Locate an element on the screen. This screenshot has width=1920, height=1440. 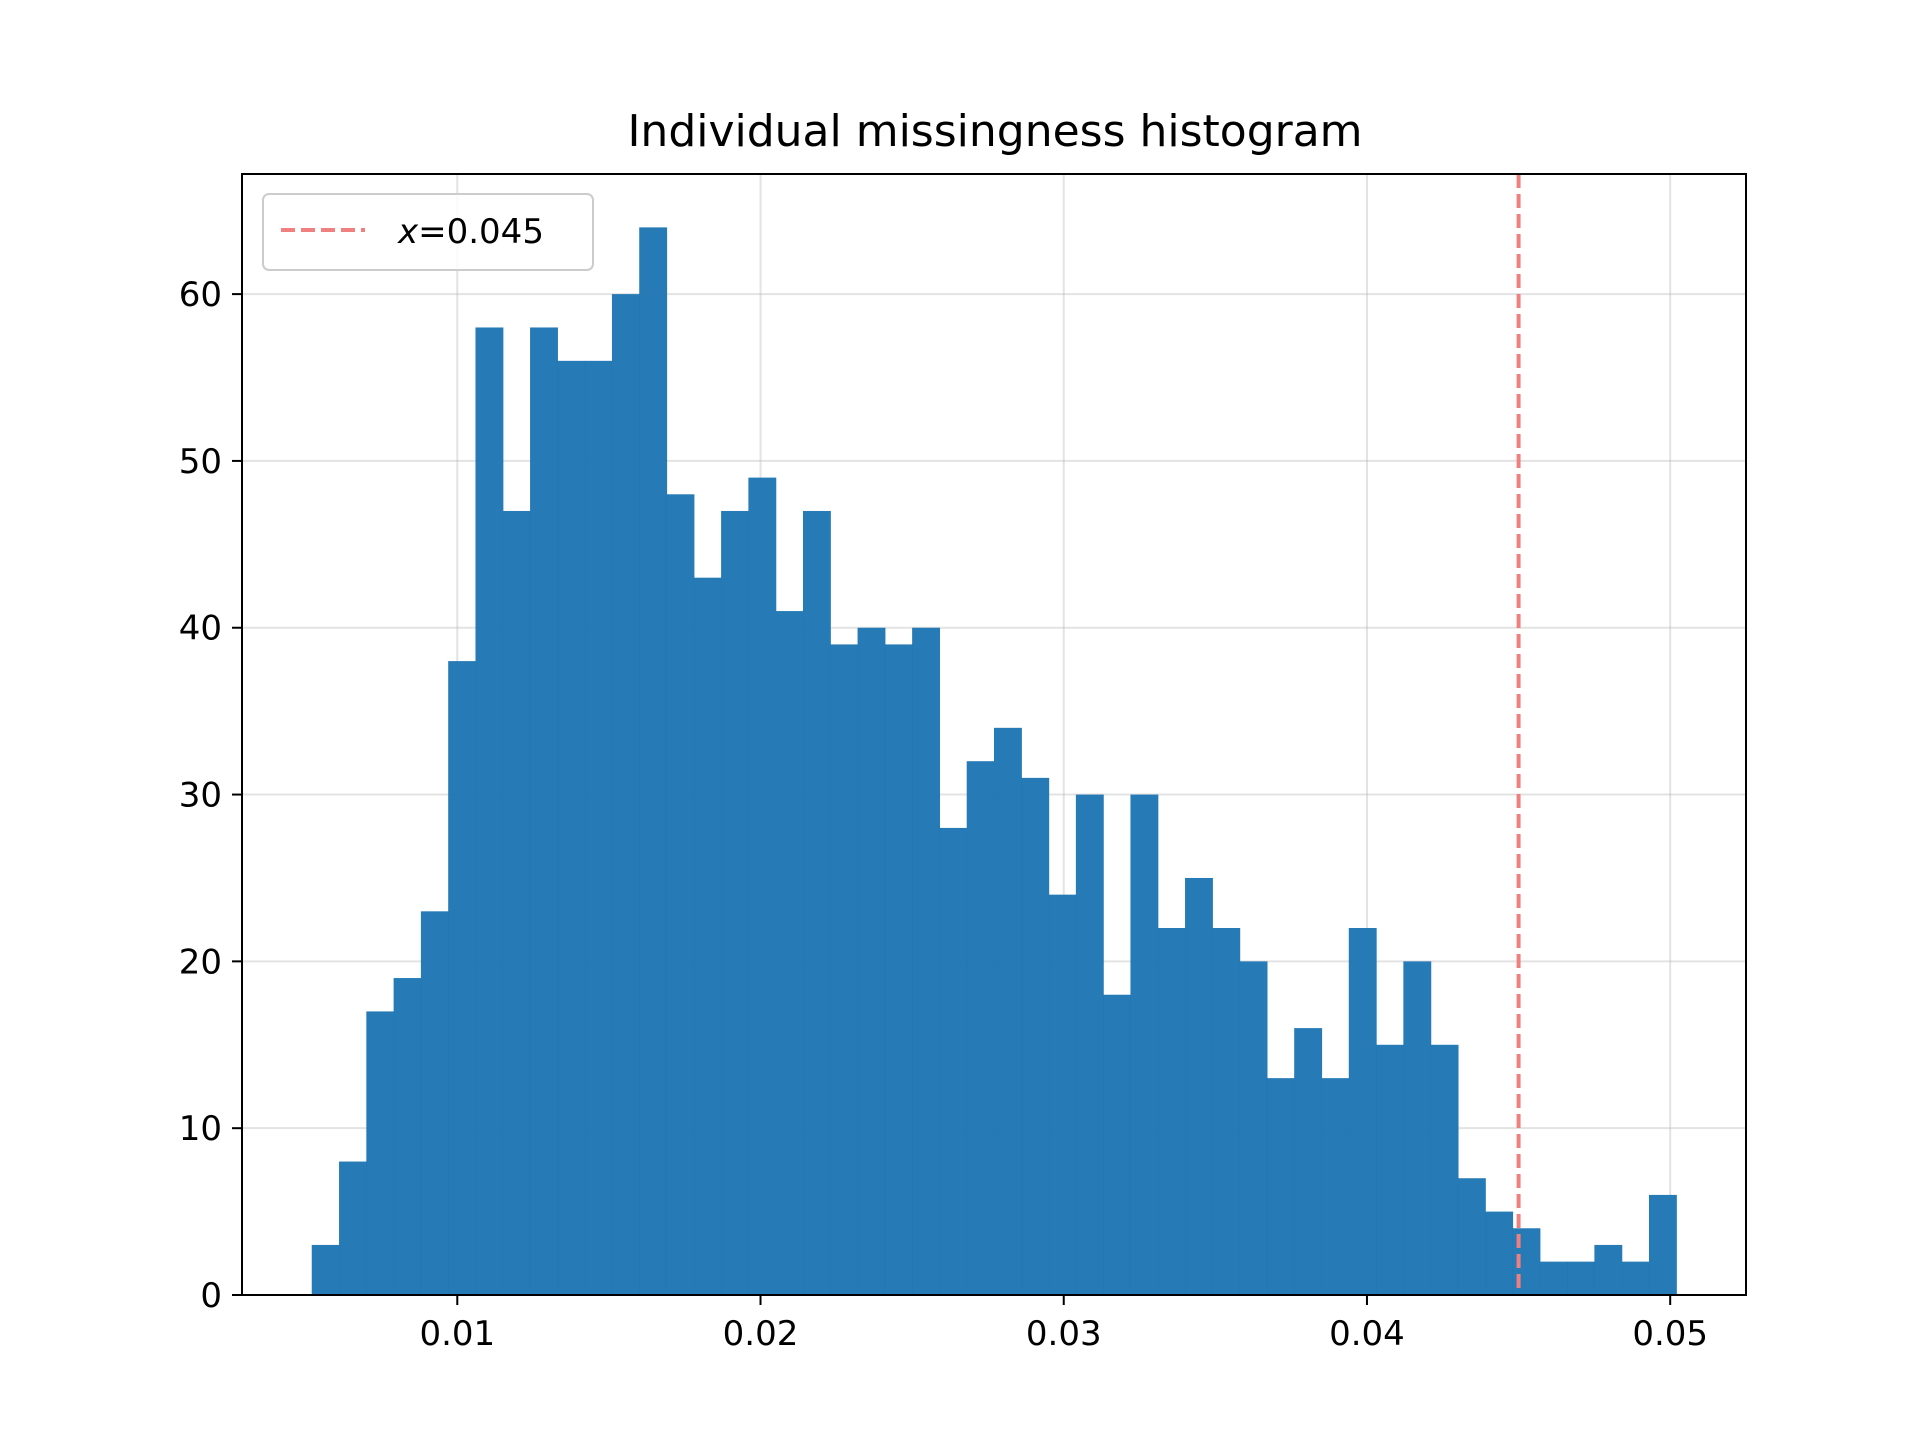
y-tick-label: 30 is located at coordinates (200, 796).